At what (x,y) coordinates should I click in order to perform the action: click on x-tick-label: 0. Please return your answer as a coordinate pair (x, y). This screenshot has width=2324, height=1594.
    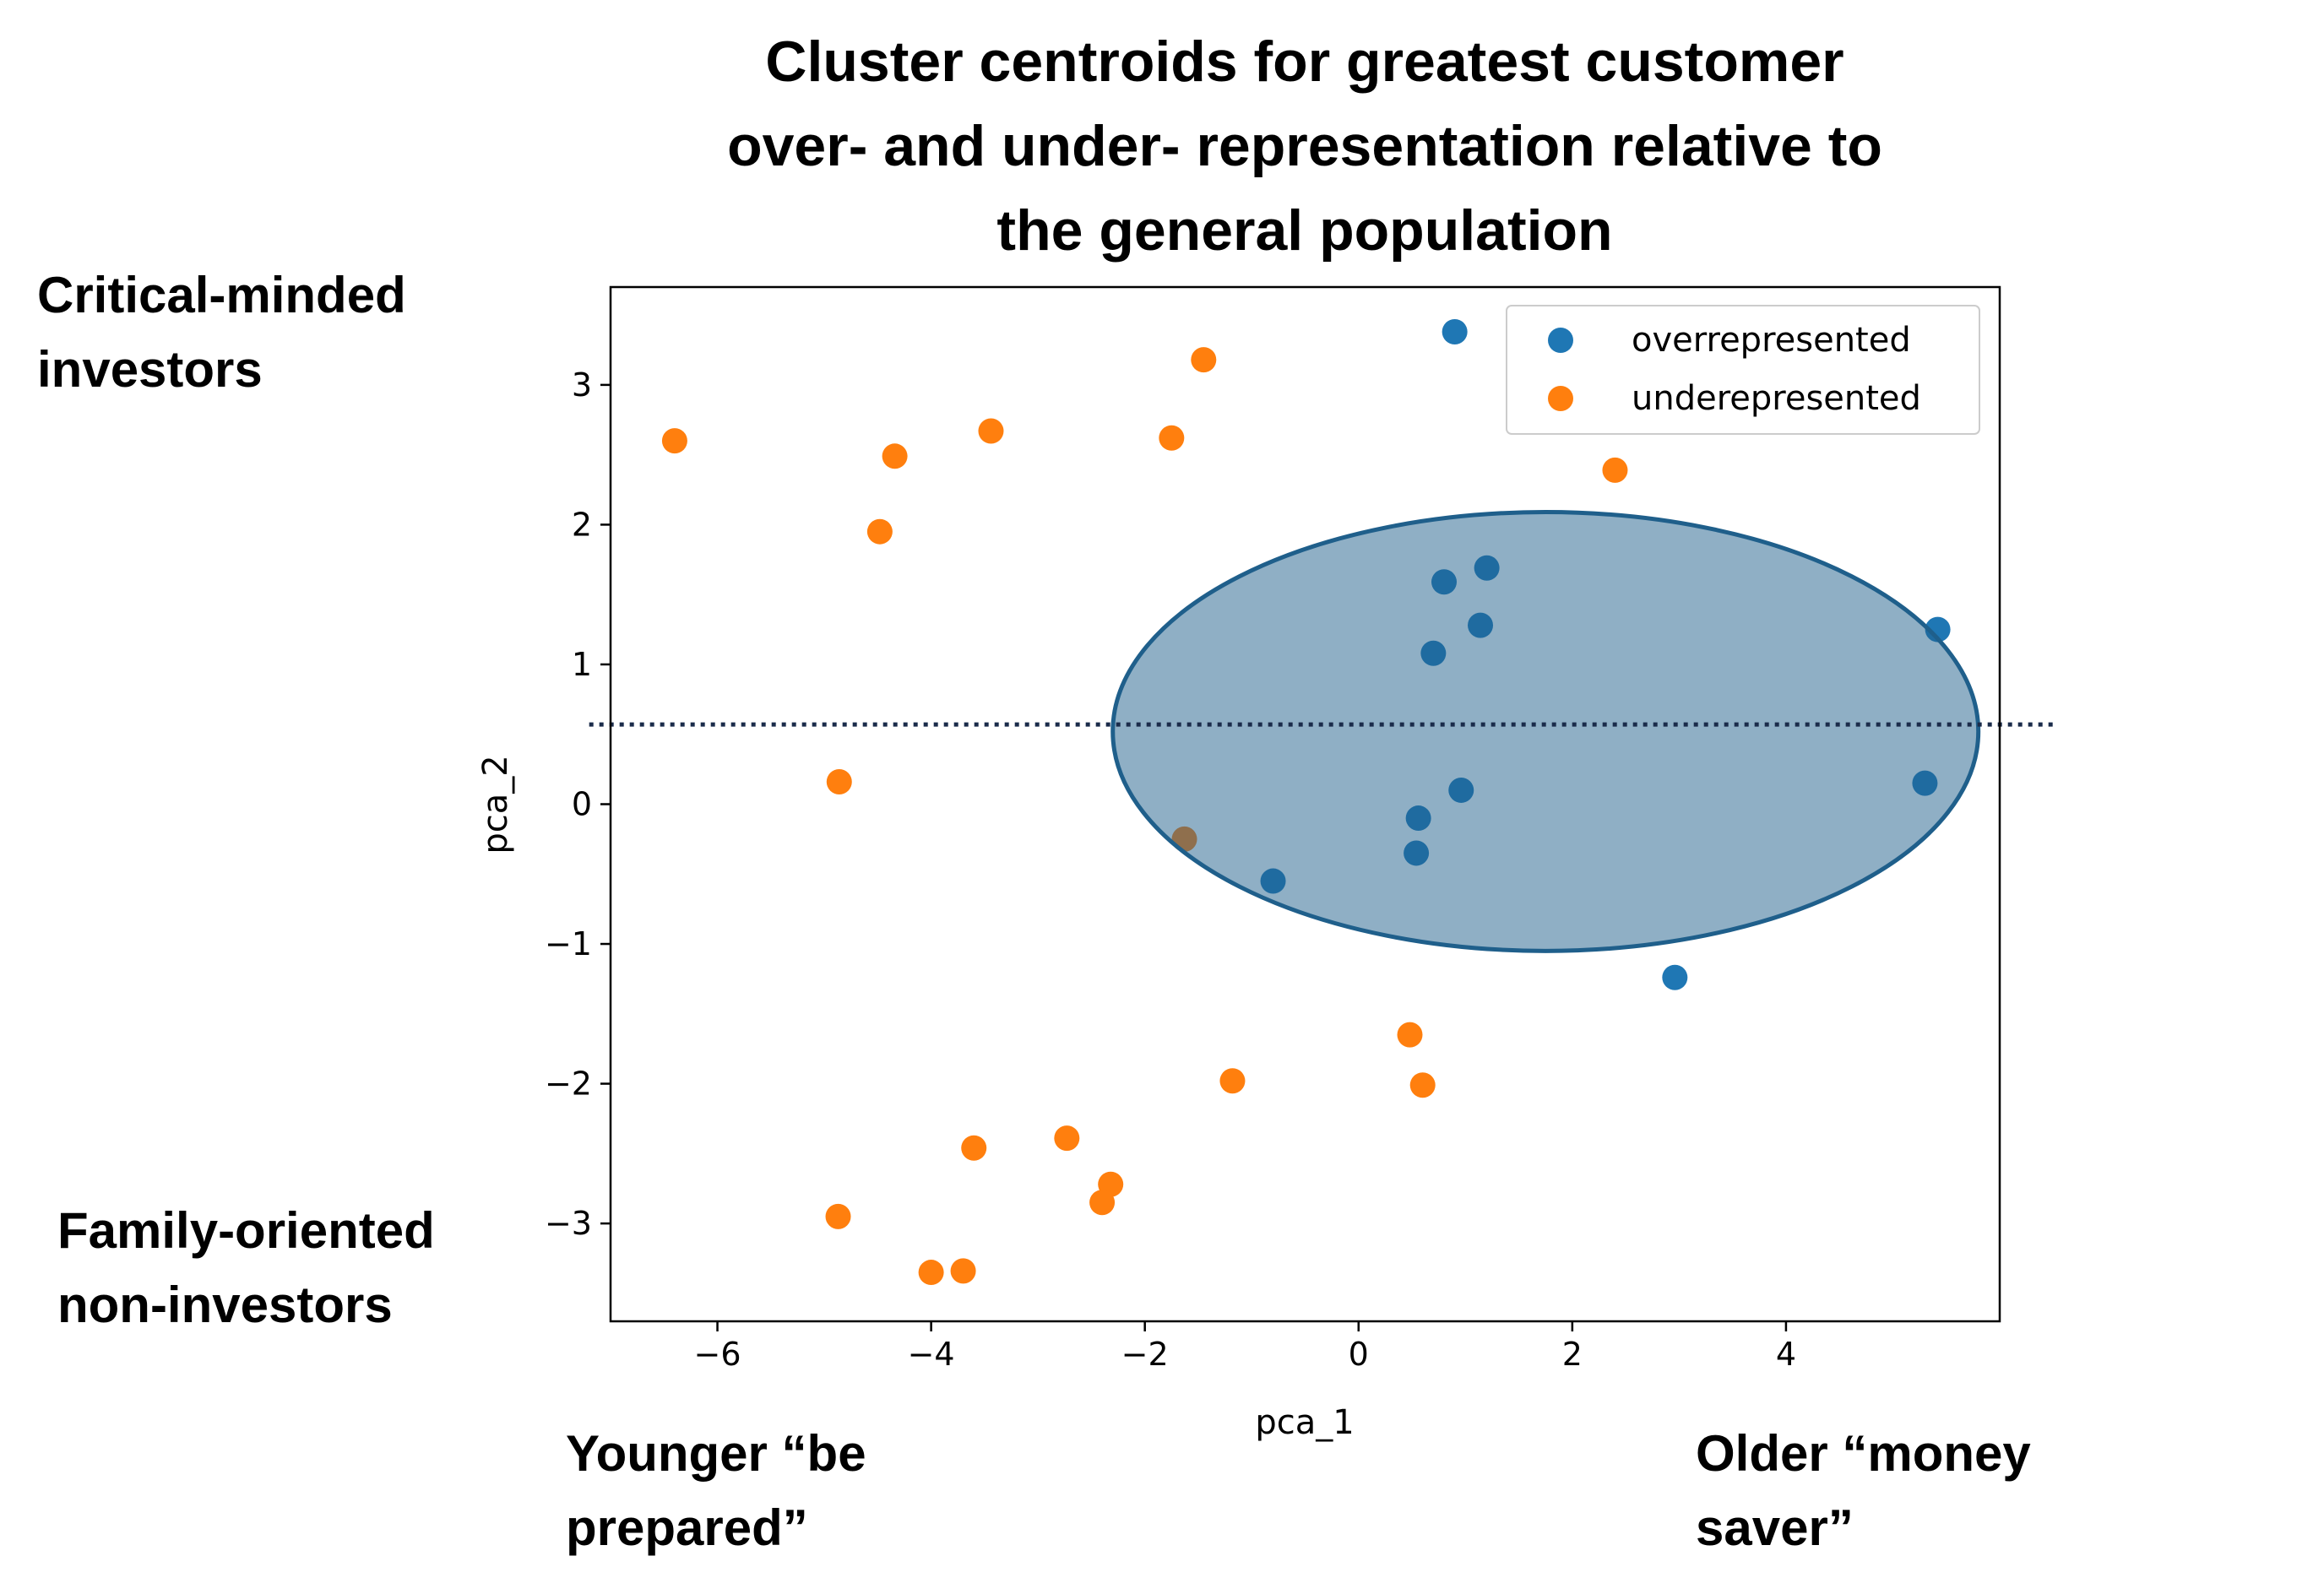
    Looking at the image, I should click on (1359, 1354).